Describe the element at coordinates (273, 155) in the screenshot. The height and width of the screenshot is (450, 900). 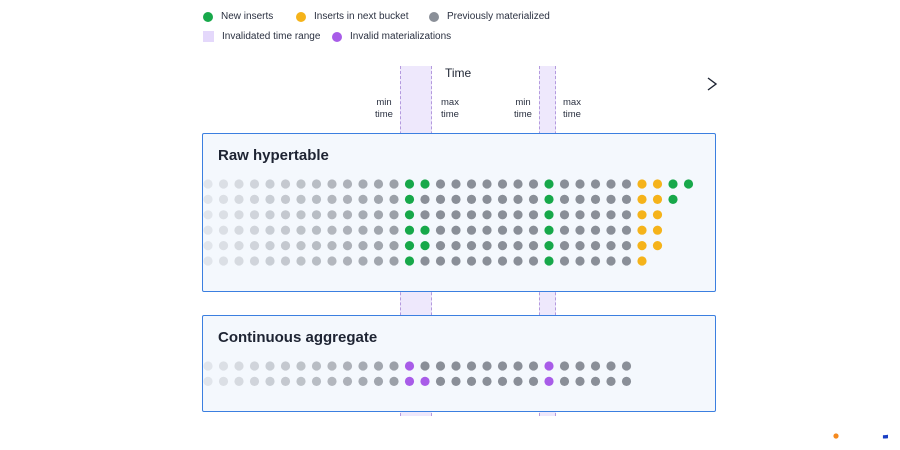
I see `raw-hypertable-title: Raw hypertable` at that location.